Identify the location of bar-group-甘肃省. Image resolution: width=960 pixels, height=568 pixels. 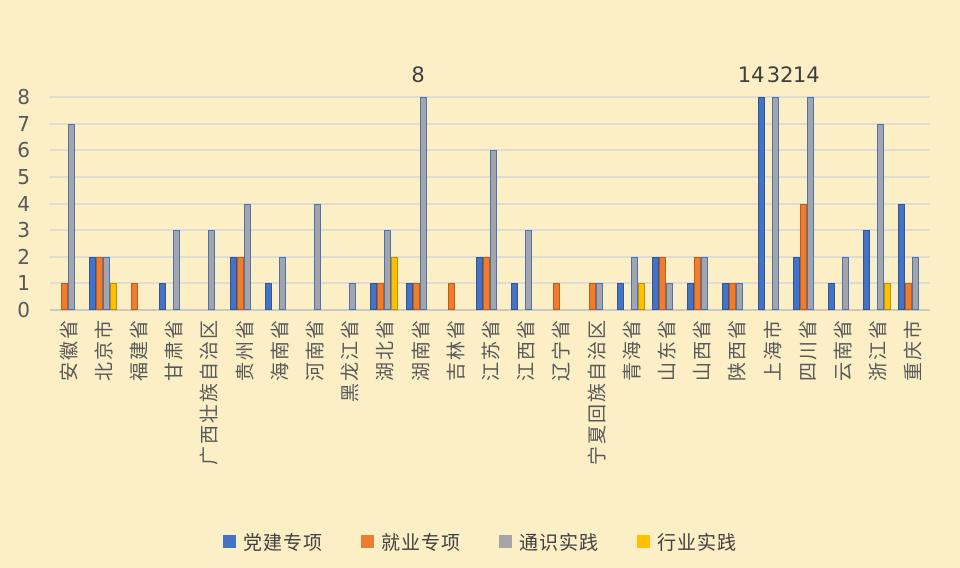
(173, 203).